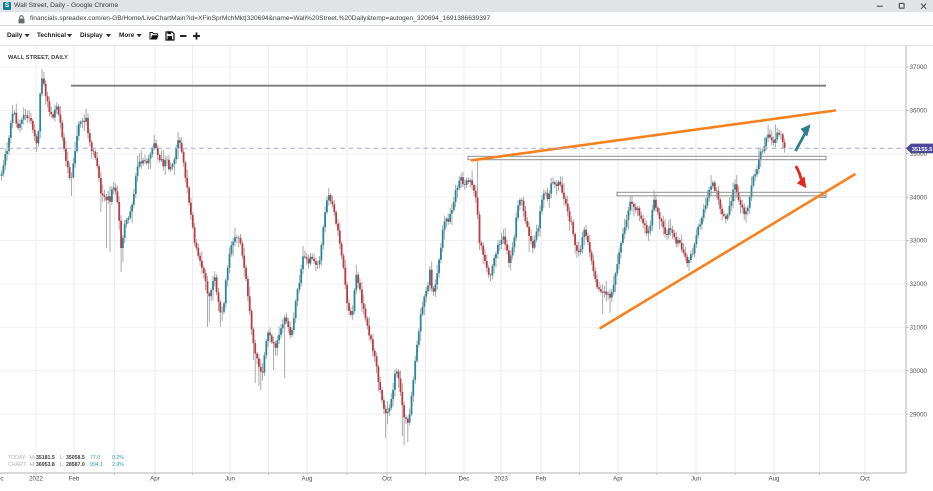 Image resolution: width=933 pixels, height=491 pixels. What do you see at coordinates (45, 458) in the screenshot?
I see `svg-text: 35181.5` at bounding box center [45, 458].